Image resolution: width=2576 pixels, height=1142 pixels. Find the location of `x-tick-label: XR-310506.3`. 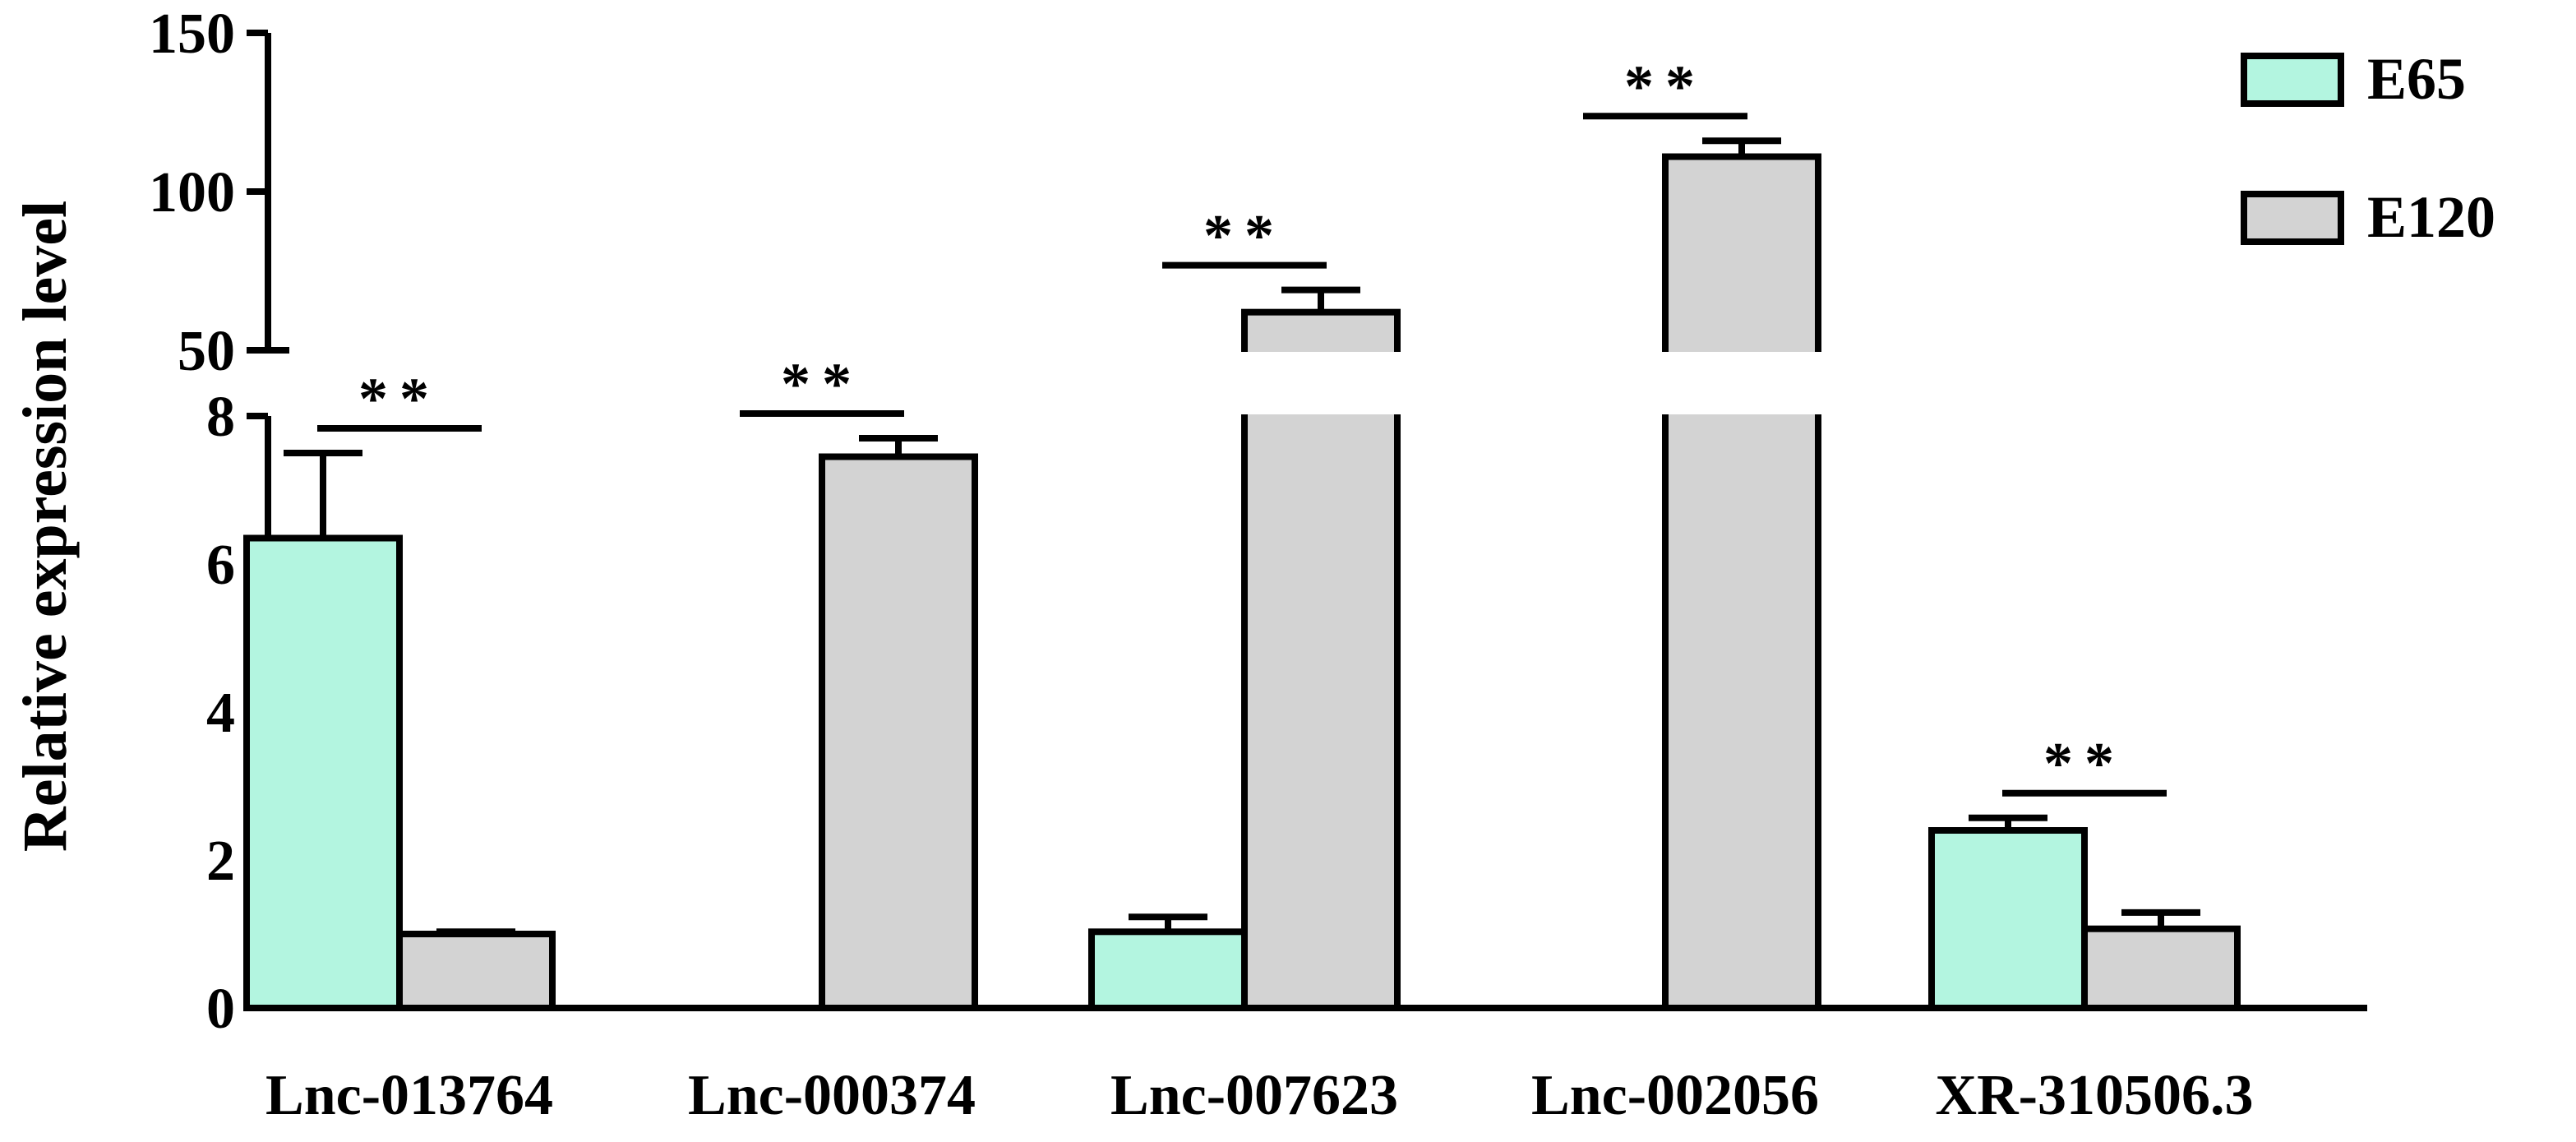

x-tick-label: XR-310506.3 is located at coordinates (2095, 1095).